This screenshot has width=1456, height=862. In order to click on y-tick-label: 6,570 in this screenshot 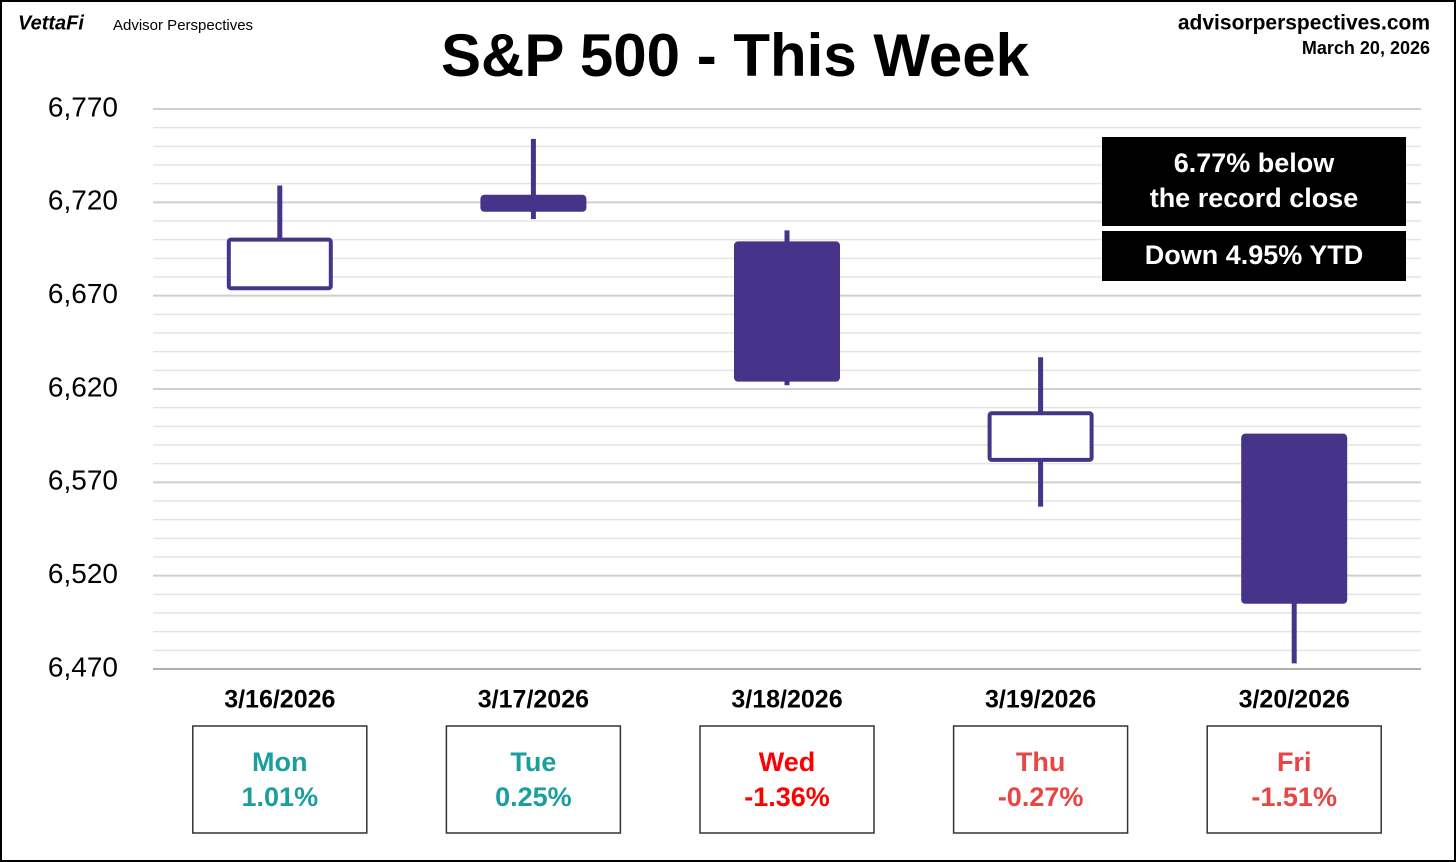, I will do `click(83, 480)`.